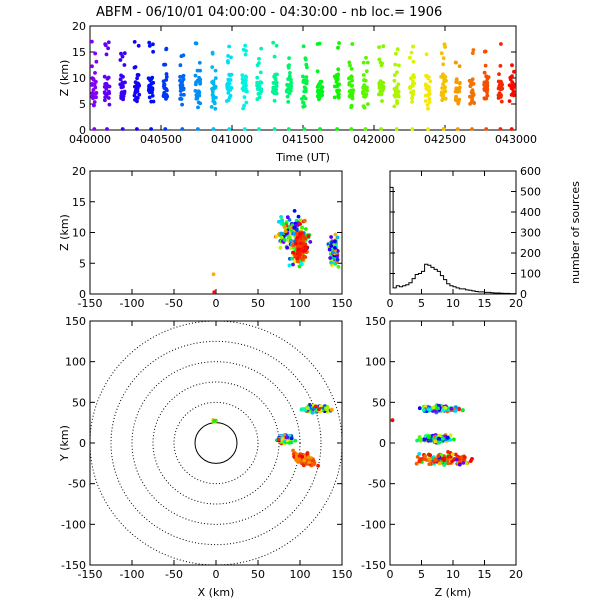 Image resolution: width=600 pixels, height=600 pixels. What do you see at coordinates (73, 565) in the screenshot?
I see `x-y-ytick-0: -150` at bounding box center [73, 565].